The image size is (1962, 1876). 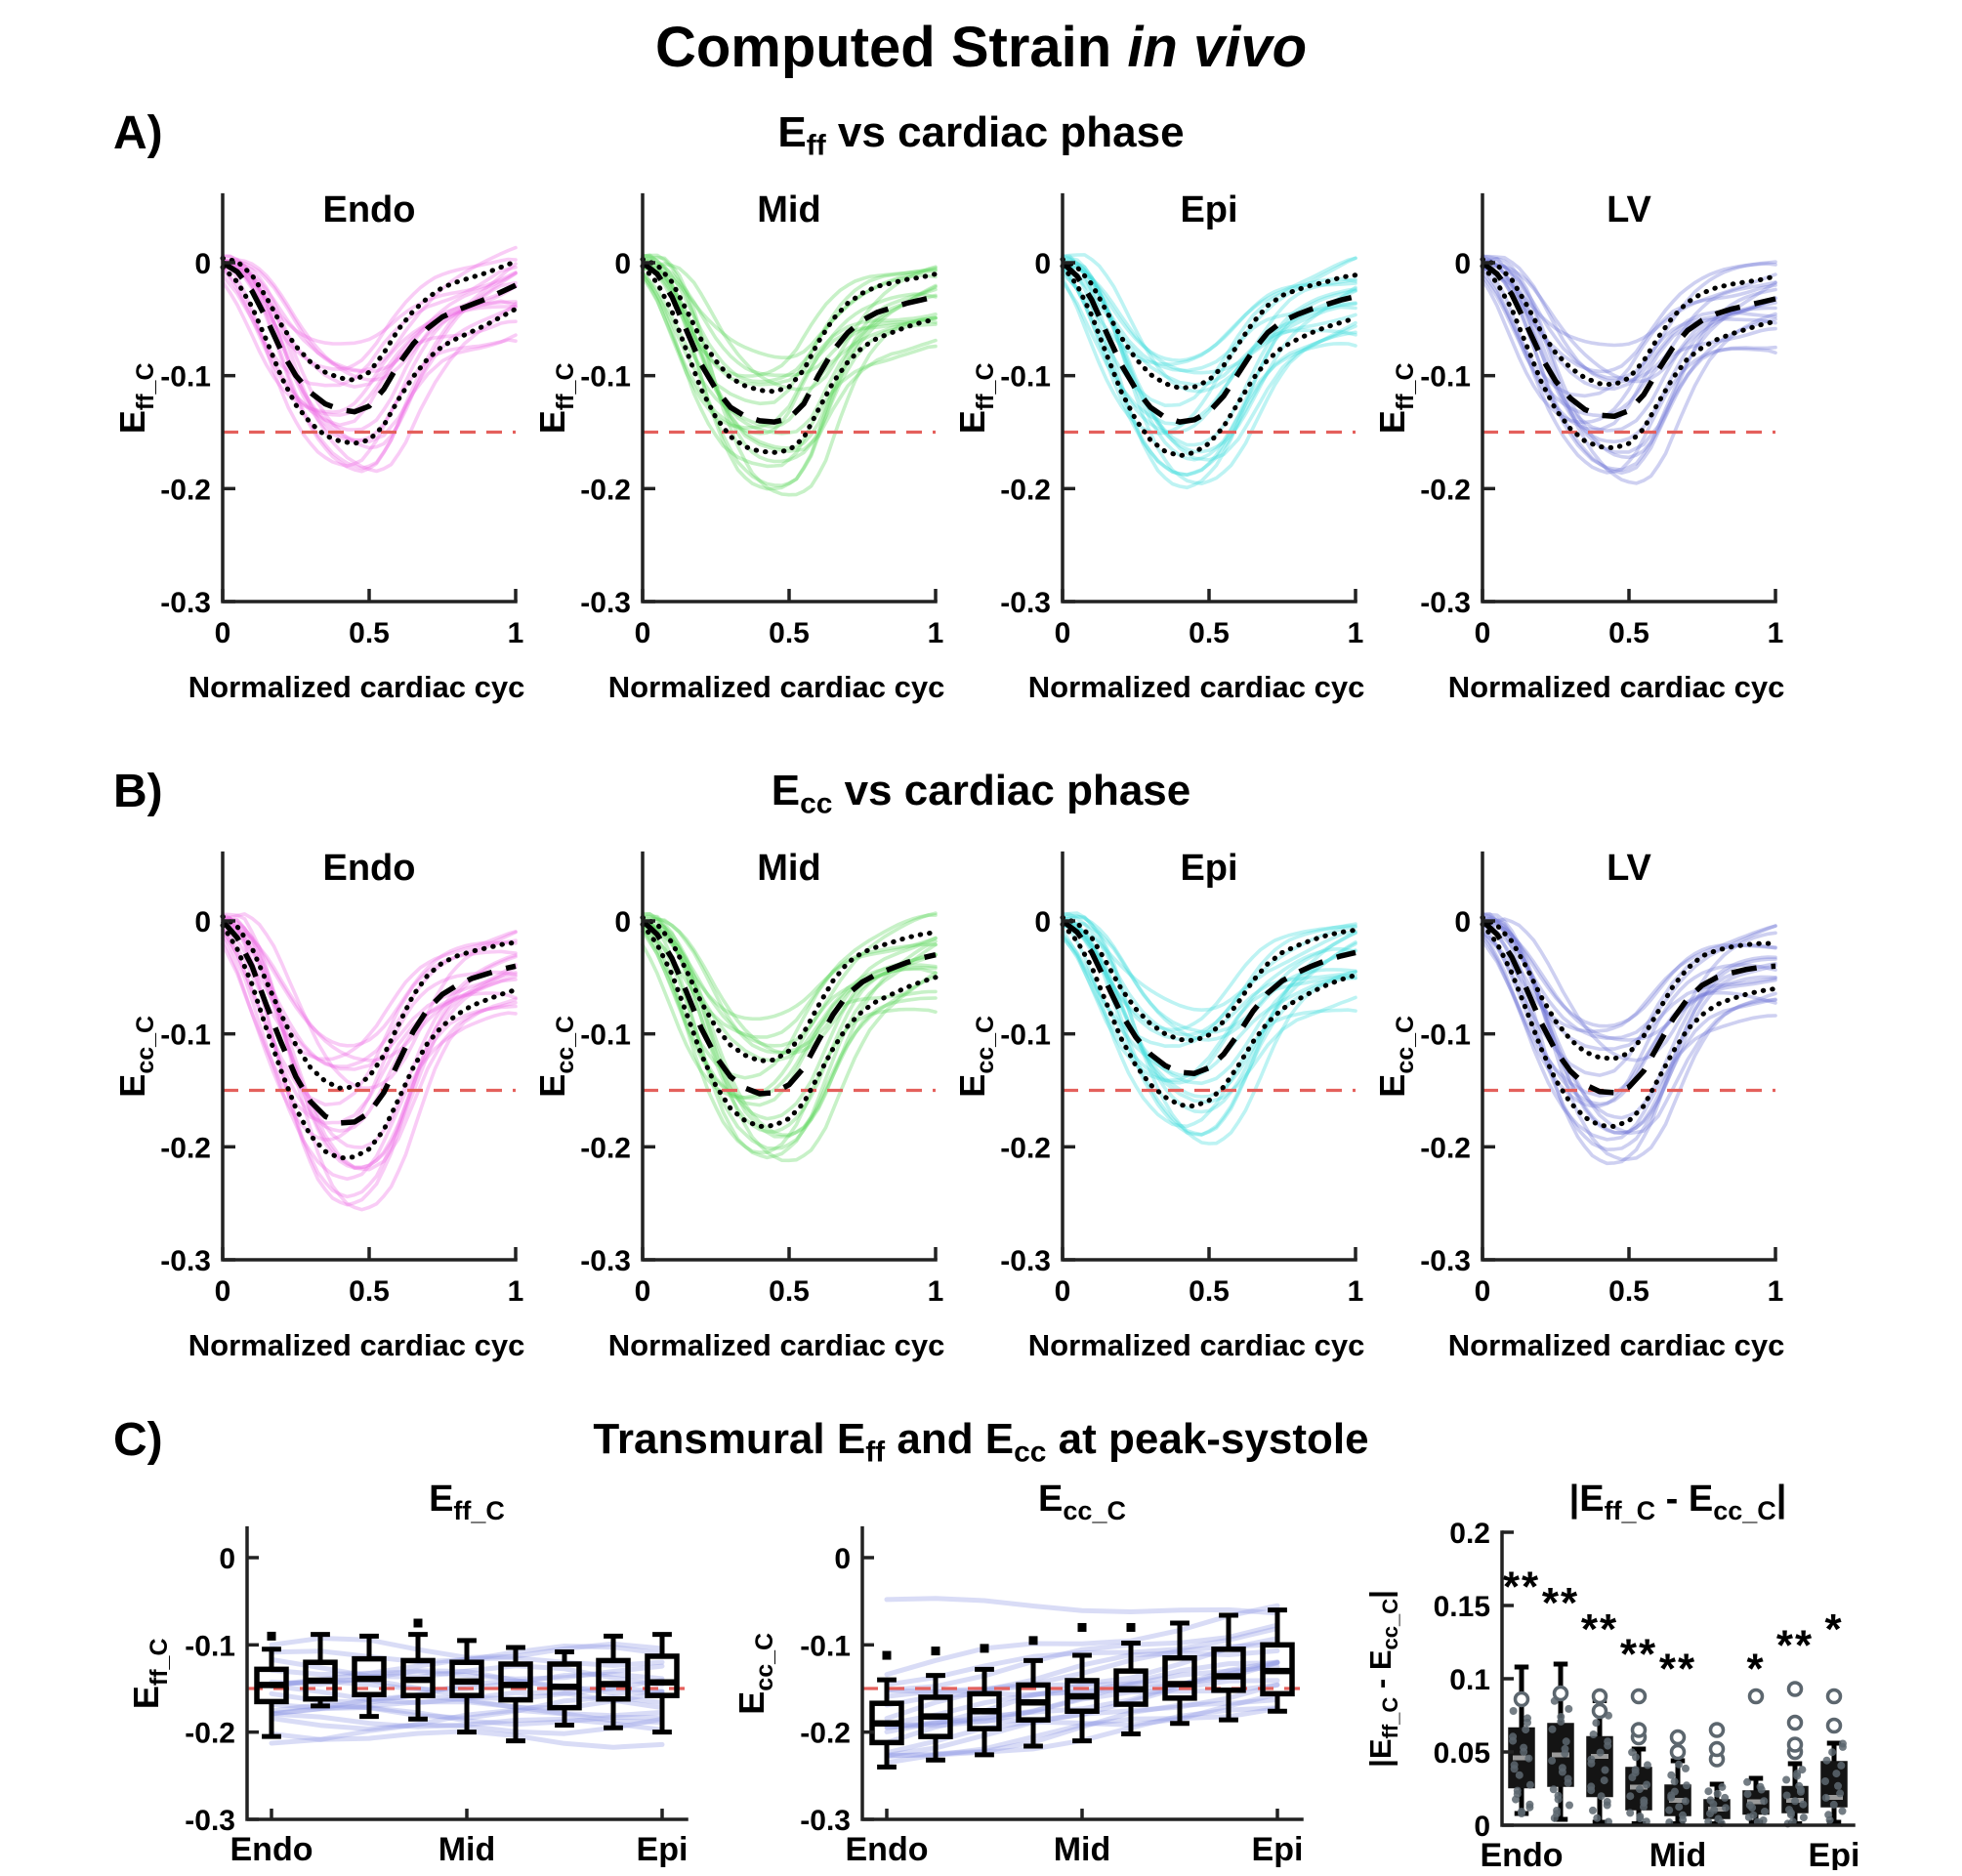 I want to click on panel-b-title-base: E, so click(x=786, y=790).